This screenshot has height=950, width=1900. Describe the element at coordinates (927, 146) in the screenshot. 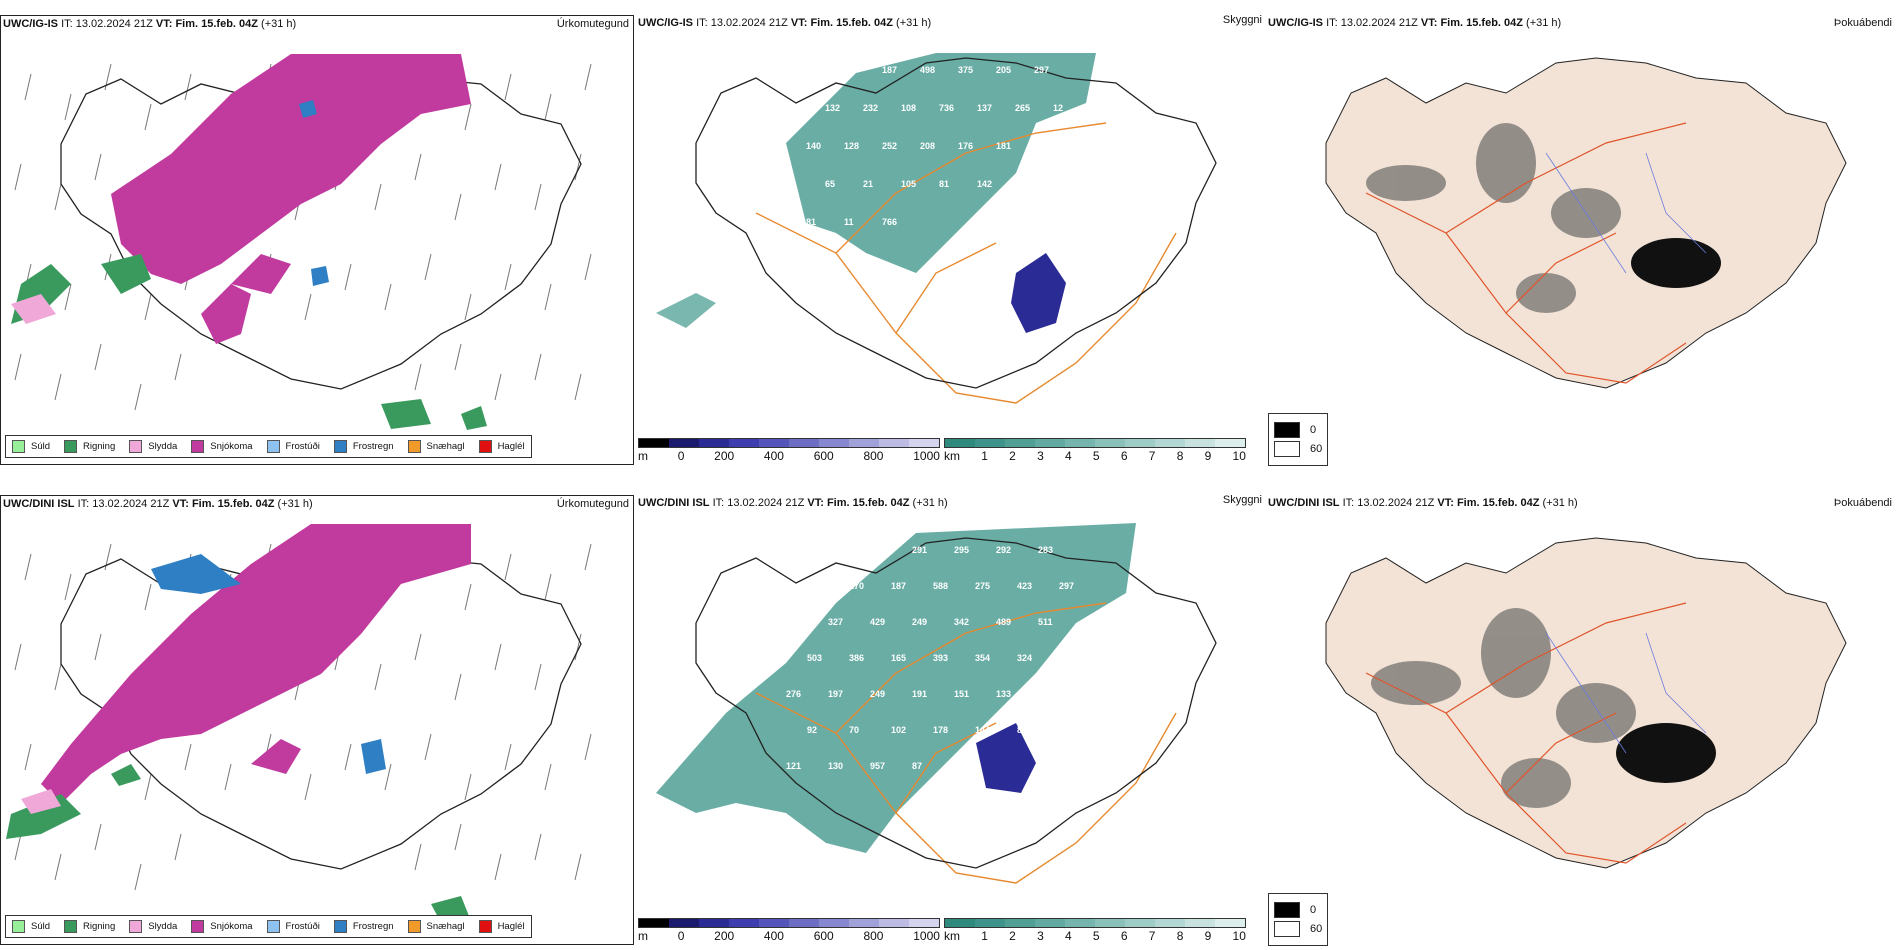

I see `ceiling-value-label: 208` at that location.